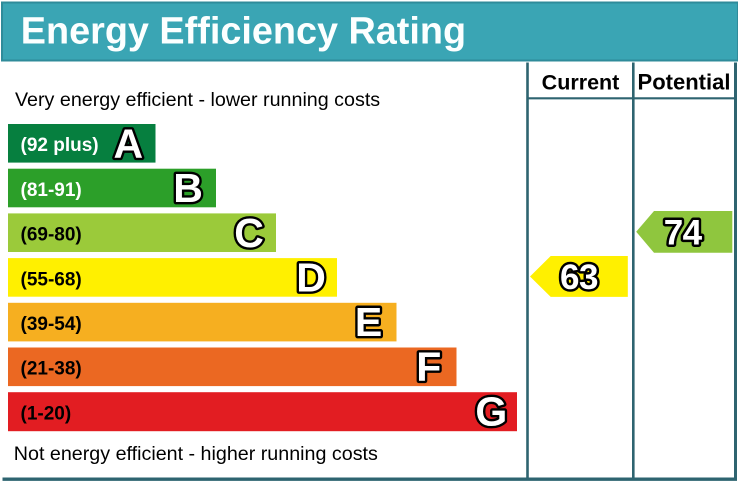  I want to click on svg-text: (1-20), so click(46, 413).